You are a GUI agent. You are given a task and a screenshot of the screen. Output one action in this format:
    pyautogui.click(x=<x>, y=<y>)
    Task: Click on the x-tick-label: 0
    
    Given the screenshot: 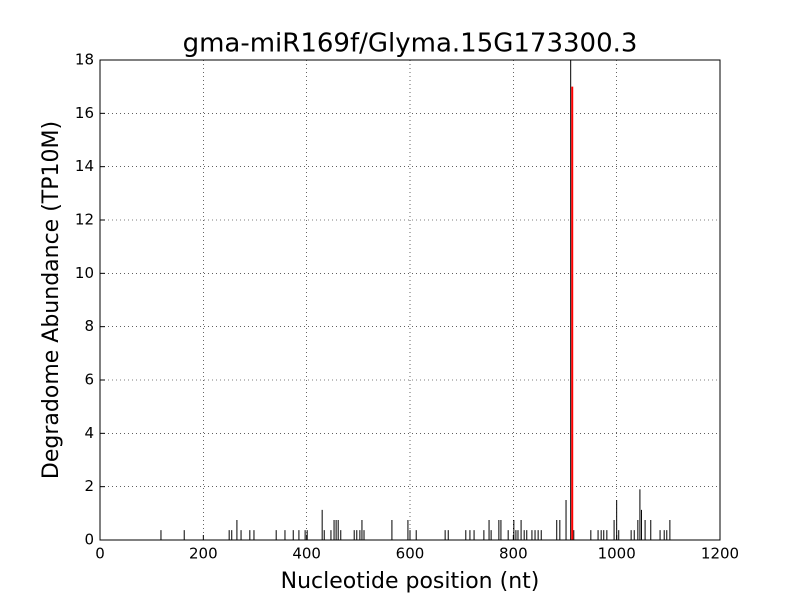 What is the action you would take?
    pyautogui.click(x=100, y=554)
    